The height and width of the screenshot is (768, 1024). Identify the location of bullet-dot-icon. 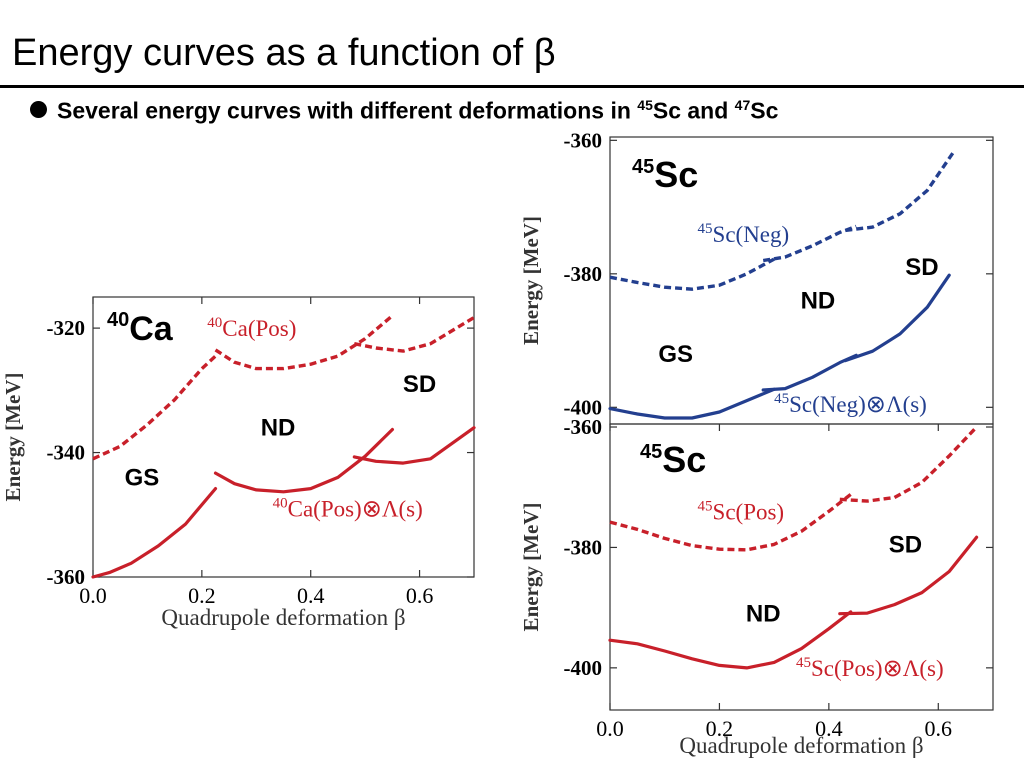
(38, 109).